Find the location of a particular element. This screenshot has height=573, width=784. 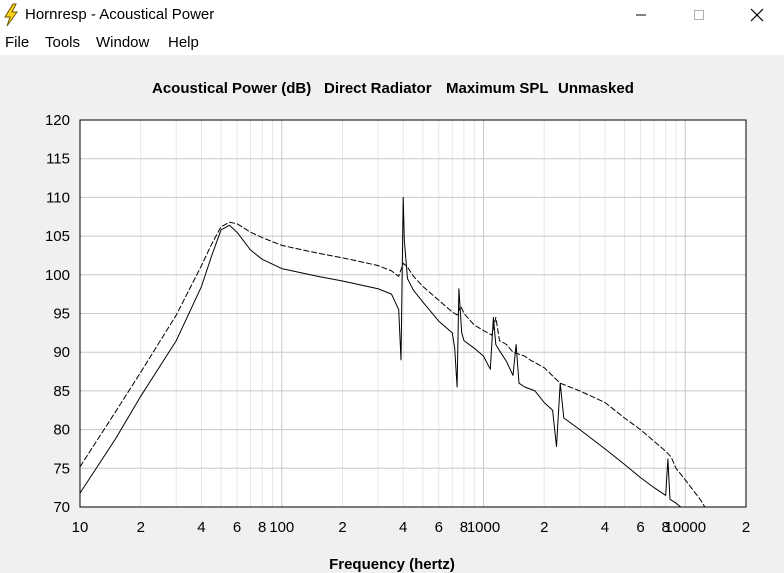

minimize-icon is located at coordinates (641, 15).